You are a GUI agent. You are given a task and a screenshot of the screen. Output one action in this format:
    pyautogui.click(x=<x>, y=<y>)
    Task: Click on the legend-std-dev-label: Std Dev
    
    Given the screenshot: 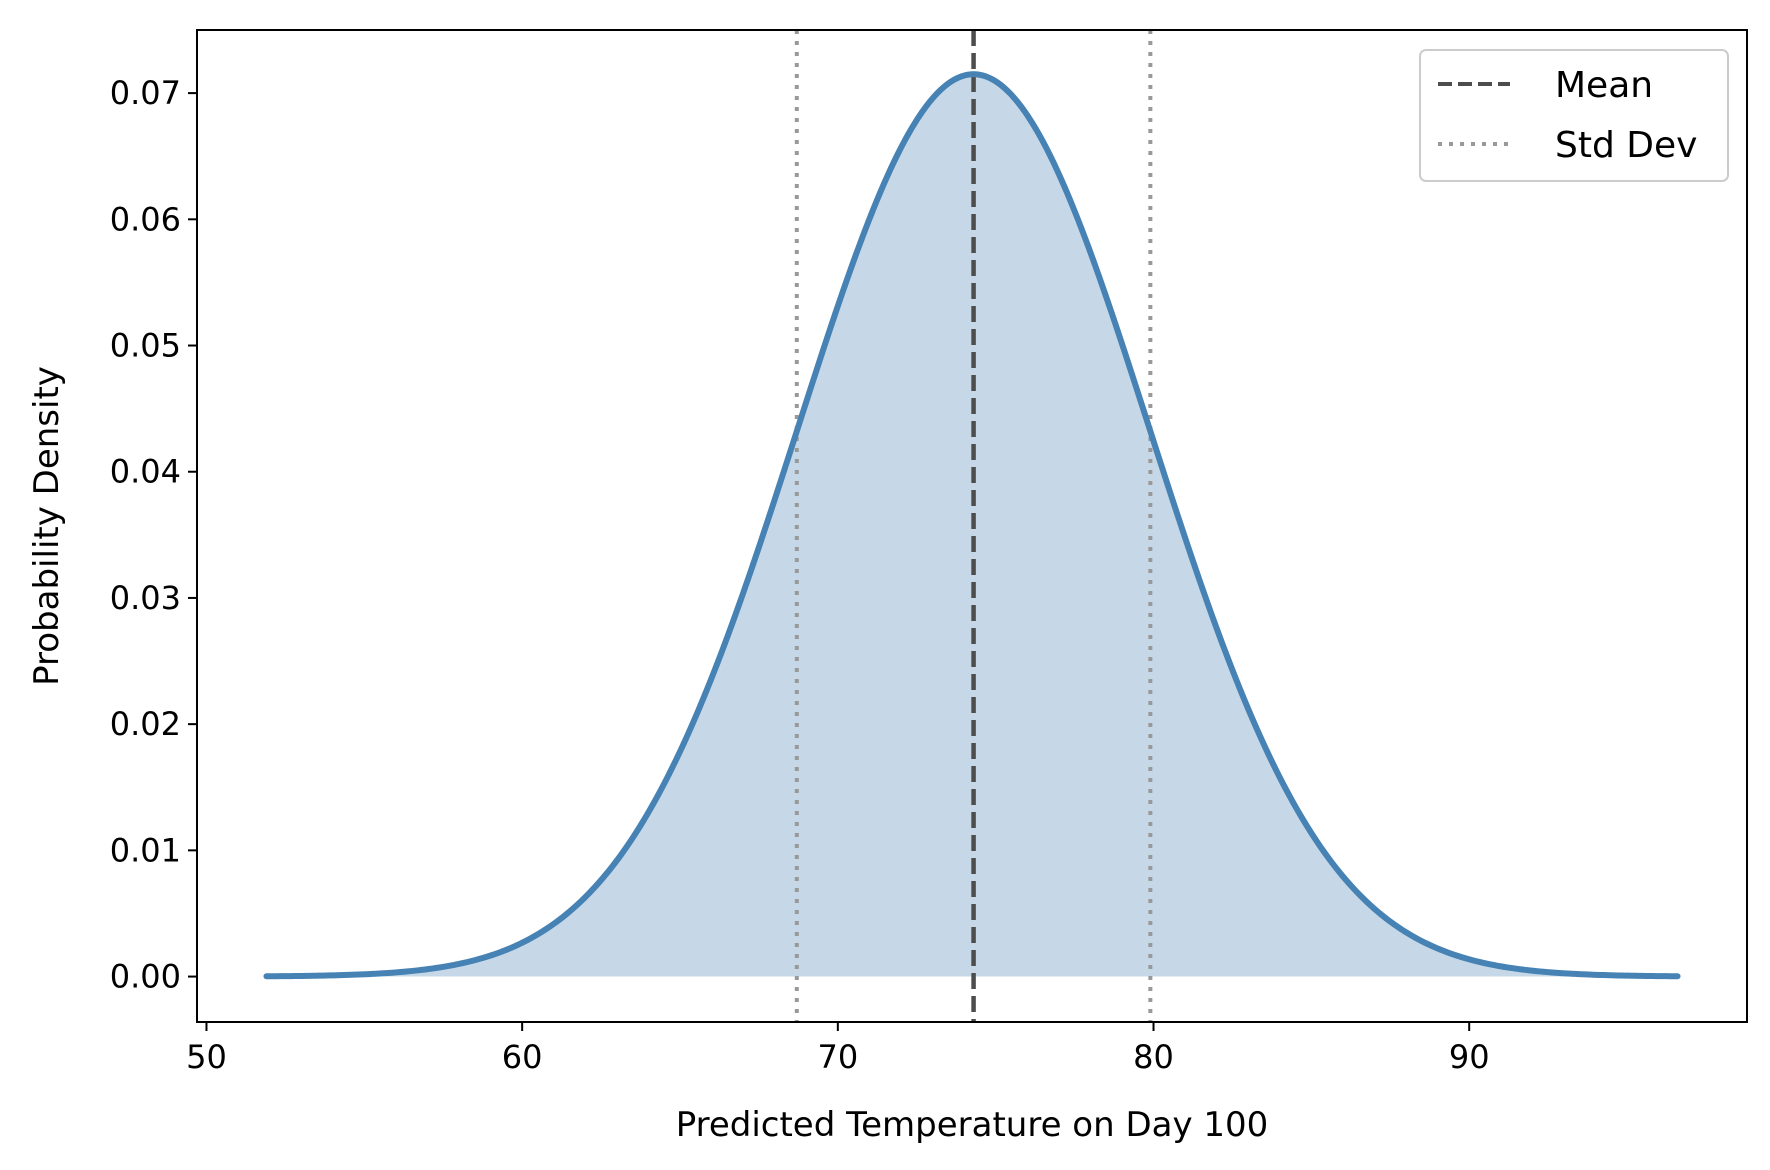 What is the action you would take?
    pyautogui.click(x=1626, y=145)
    